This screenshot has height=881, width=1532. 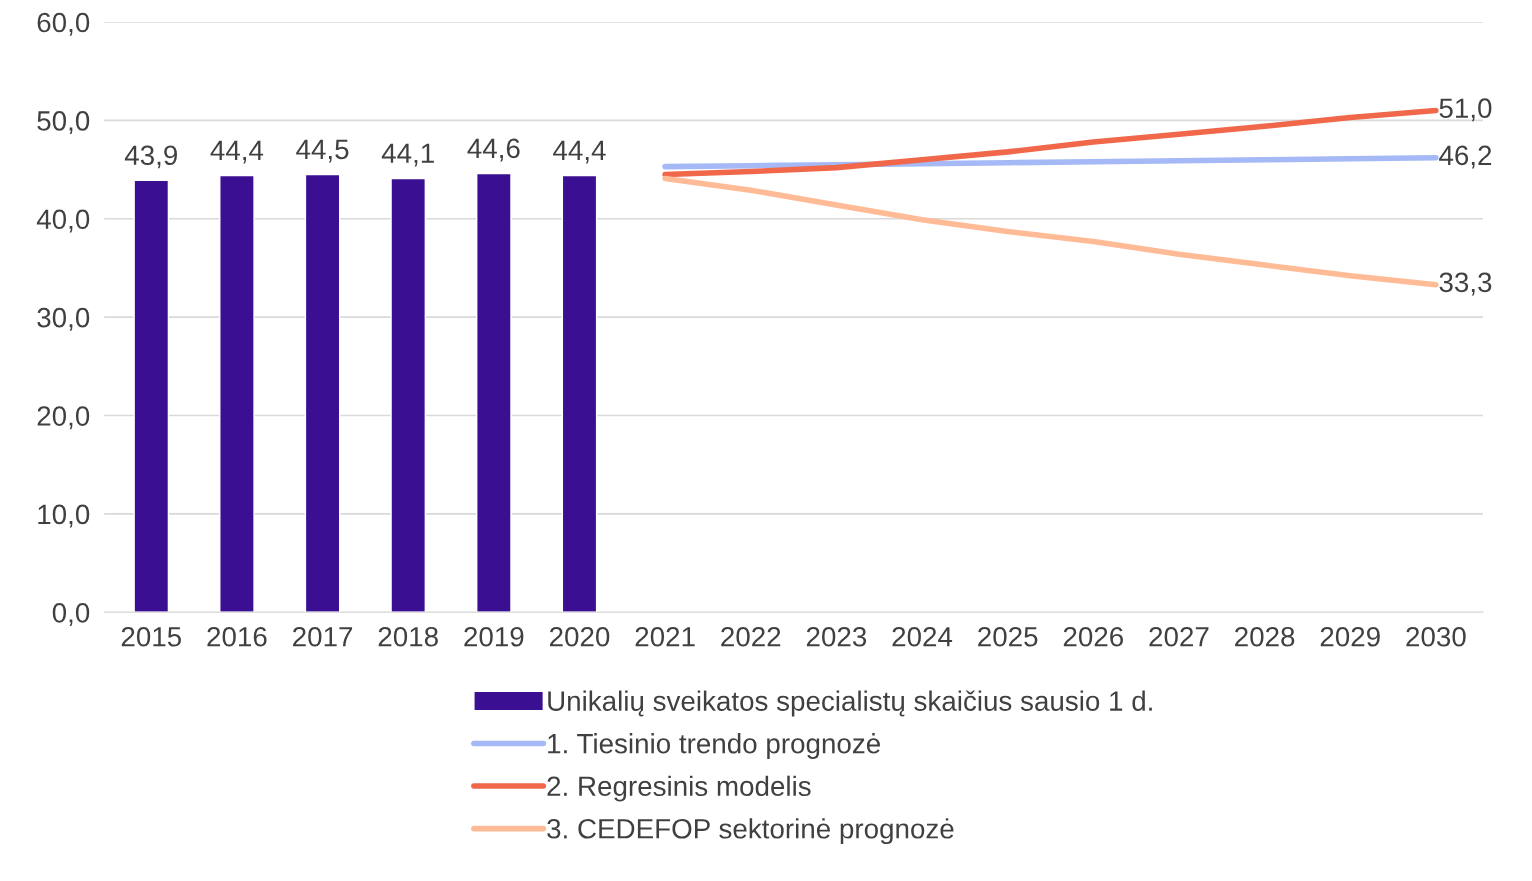 I want to click on y-tick-label: 60,0, so click(x=63, y=24).